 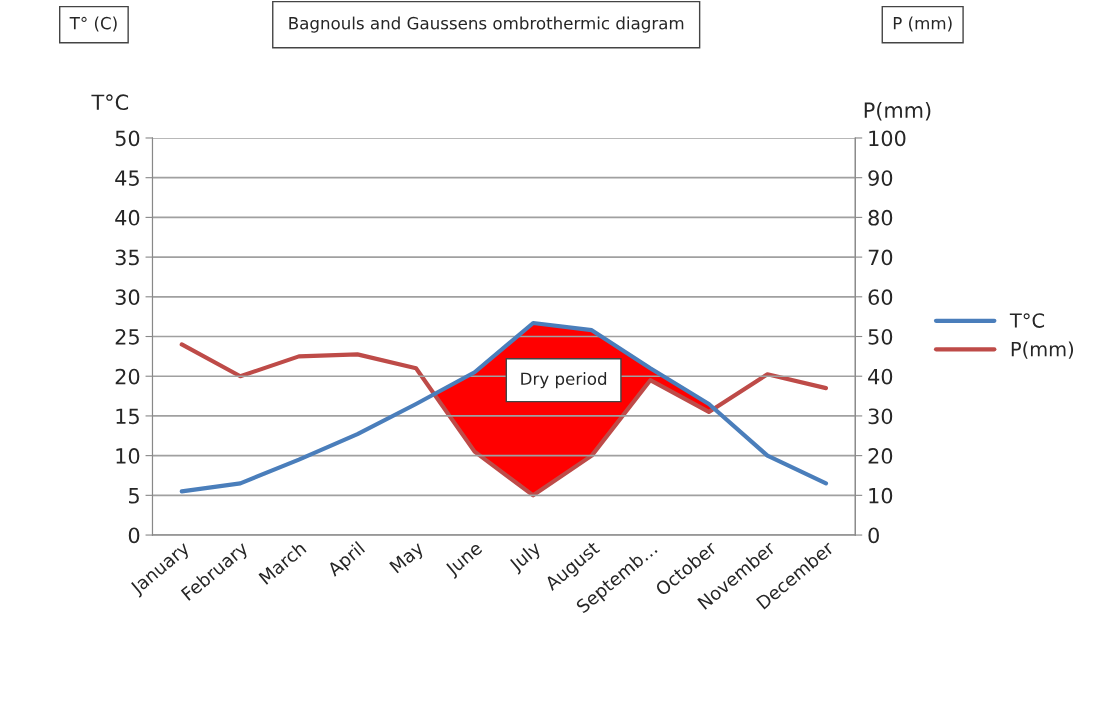 I want to click on y2-tick-label: 30, so click(x=880, y=416).